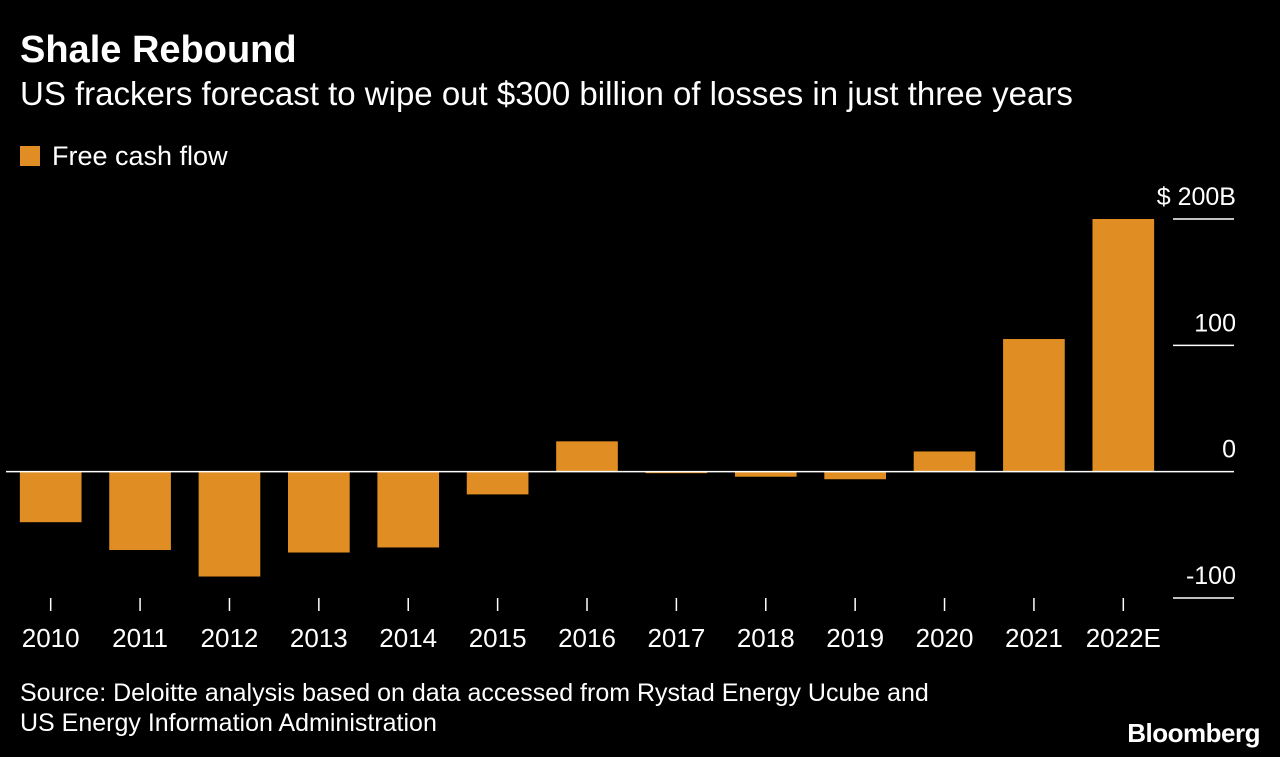 Image resolution: width=1280 pixels, height=757 pixels. What do you see at coordinates (766, 638) in the screenshot?
I see `x-tick-label: 2018` at bounding box center [766, 638].